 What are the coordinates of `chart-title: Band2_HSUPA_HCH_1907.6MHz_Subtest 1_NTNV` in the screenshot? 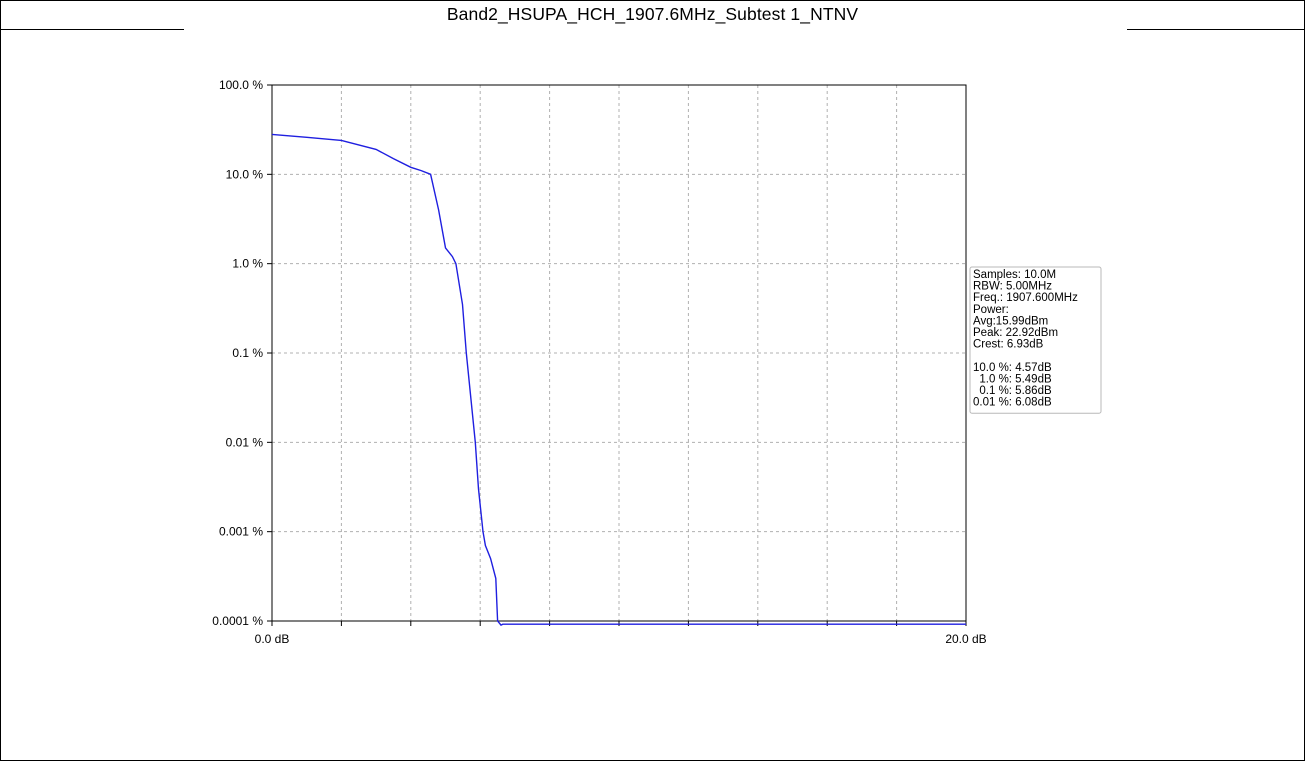 It's located at (652, 14).